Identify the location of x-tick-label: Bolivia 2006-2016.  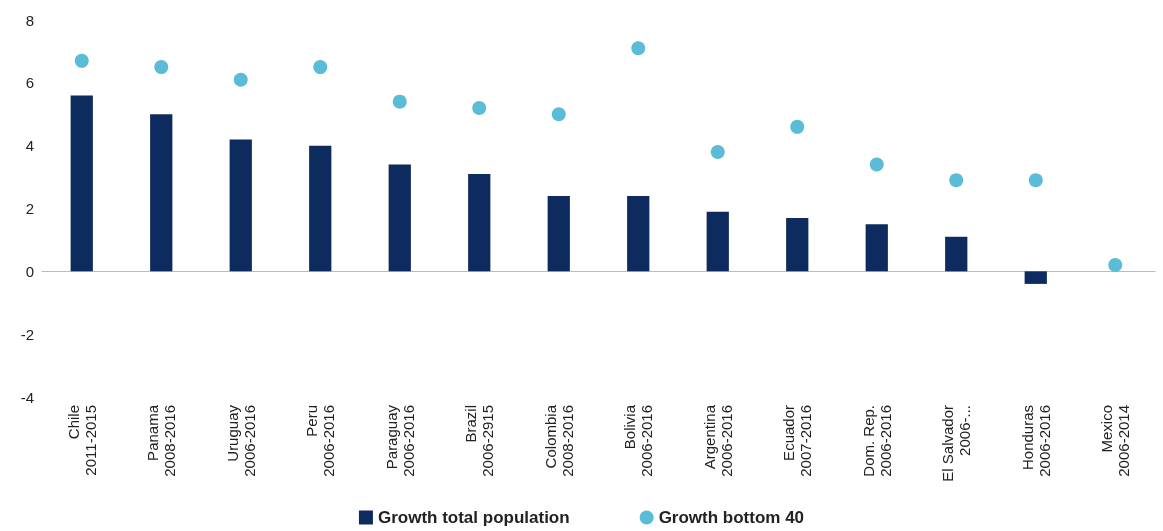
(638, 440).